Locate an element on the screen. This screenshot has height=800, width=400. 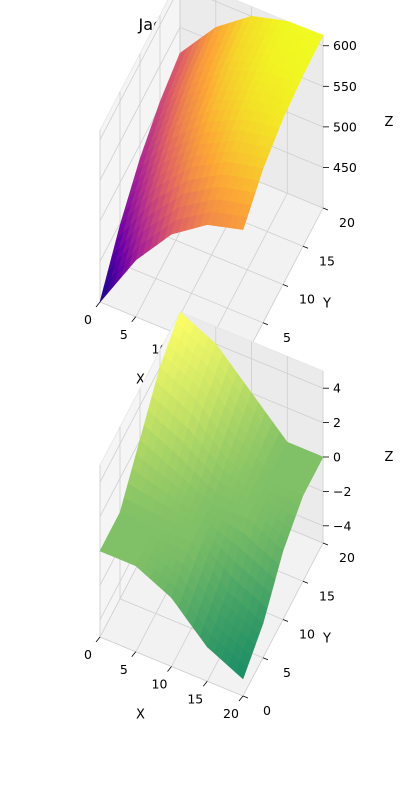
svf-y-tick-label: 15 is located at coordinates (327, 260).